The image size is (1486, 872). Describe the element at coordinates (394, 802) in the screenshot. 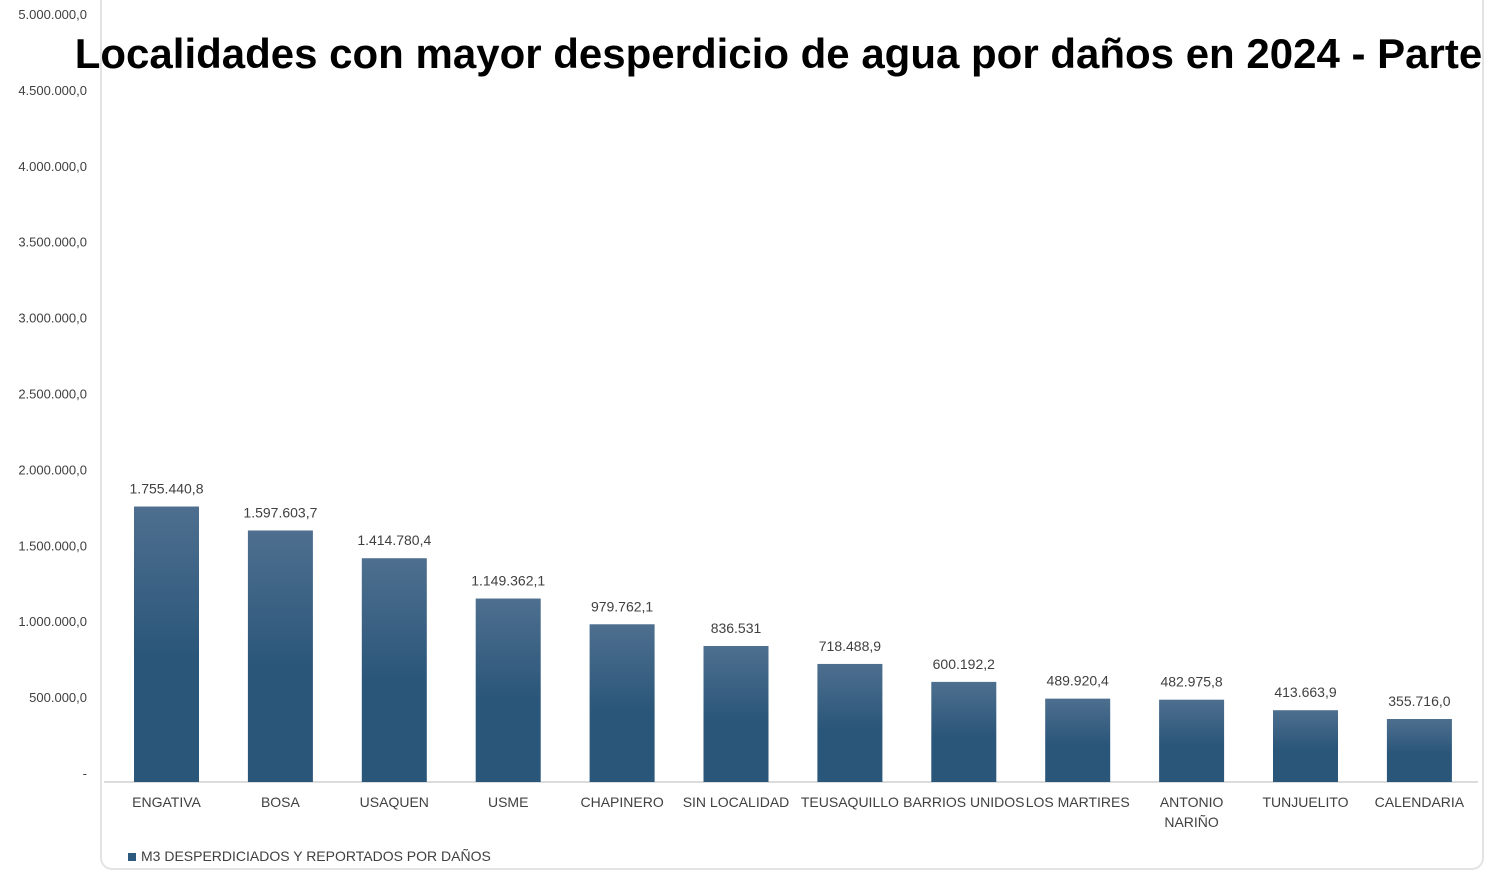

I see `x-tick-label: USAQUEN` at that location.